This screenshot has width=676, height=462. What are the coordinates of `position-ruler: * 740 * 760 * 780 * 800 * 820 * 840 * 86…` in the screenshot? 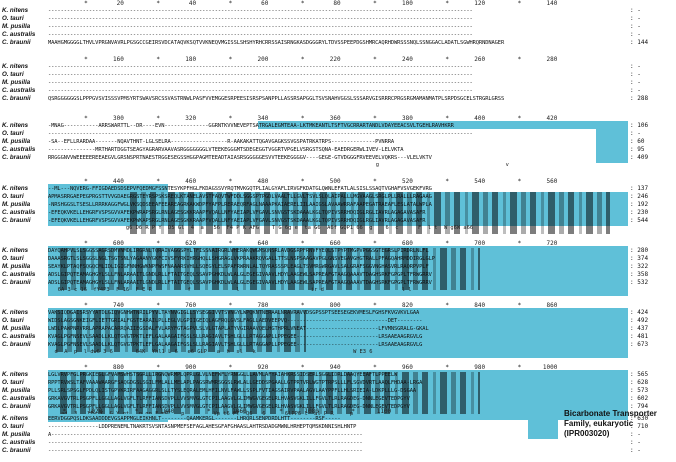 It's located at (303, 305).